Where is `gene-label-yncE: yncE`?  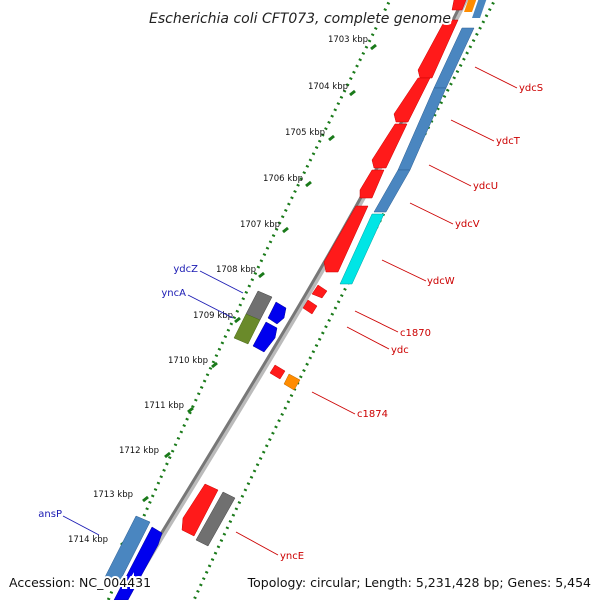
gene-label-yncE: yncE is located at coordinates (292, 556).